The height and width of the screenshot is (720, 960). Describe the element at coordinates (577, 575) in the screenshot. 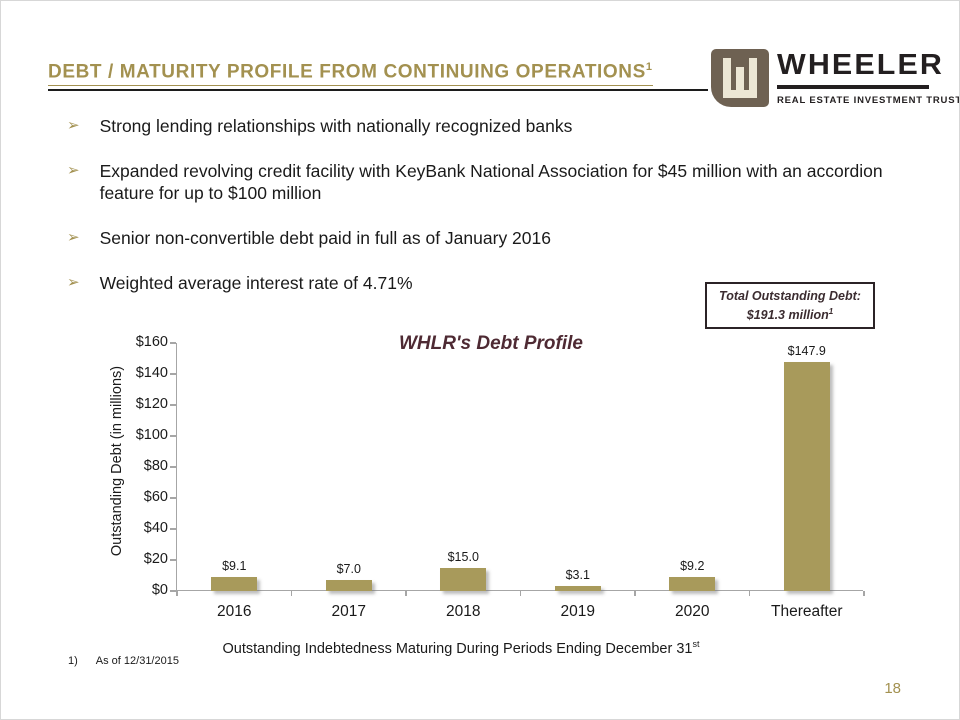

I see `bar-value-label: $3.1` at that location.